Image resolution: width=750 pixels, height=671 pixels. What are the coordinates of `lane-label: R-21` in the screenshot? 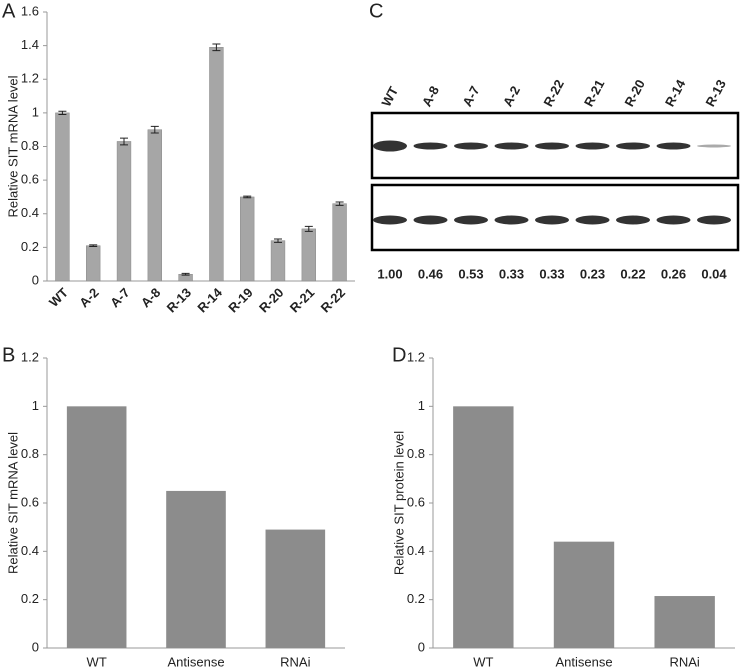 It's located at (594, 93).